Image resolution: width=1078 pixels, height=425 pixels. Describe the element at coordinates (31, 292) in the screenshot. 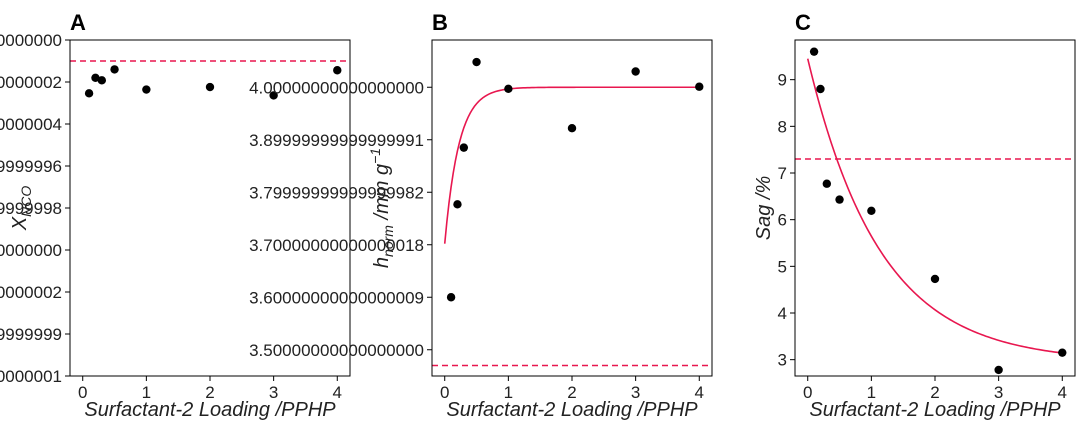

I see `y-tick-label: 0.40000000000000002` at that location.